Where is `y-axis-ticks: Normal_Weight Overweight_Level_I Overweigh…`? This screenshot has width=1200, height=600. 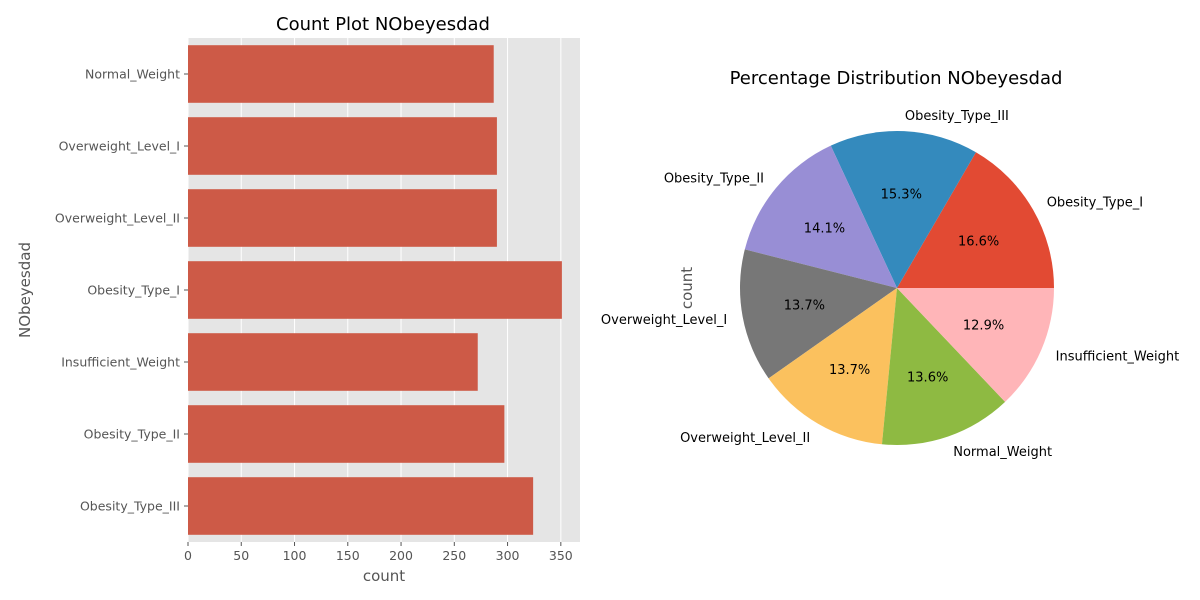 y-axis-ticks: Normal_Weight Overweight_Level_I Overweigh… is located at coordinates (121, 290).